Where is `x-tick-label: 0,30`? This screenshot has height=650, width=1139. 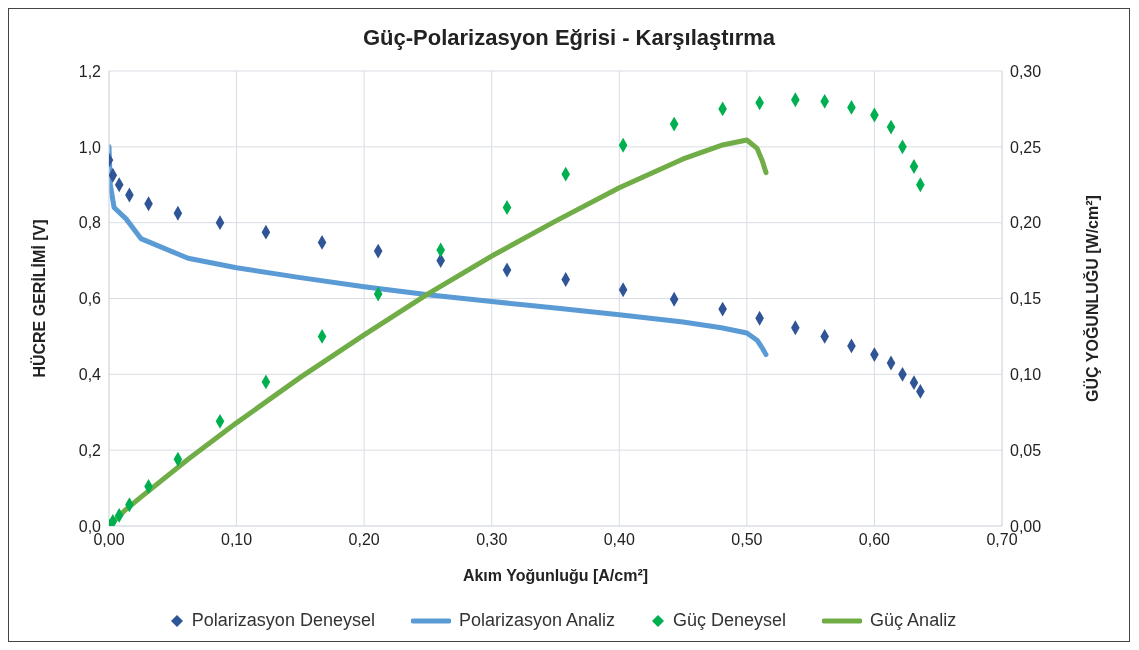
x-tick-label: 0,30 is located at coordinates (492, 540).